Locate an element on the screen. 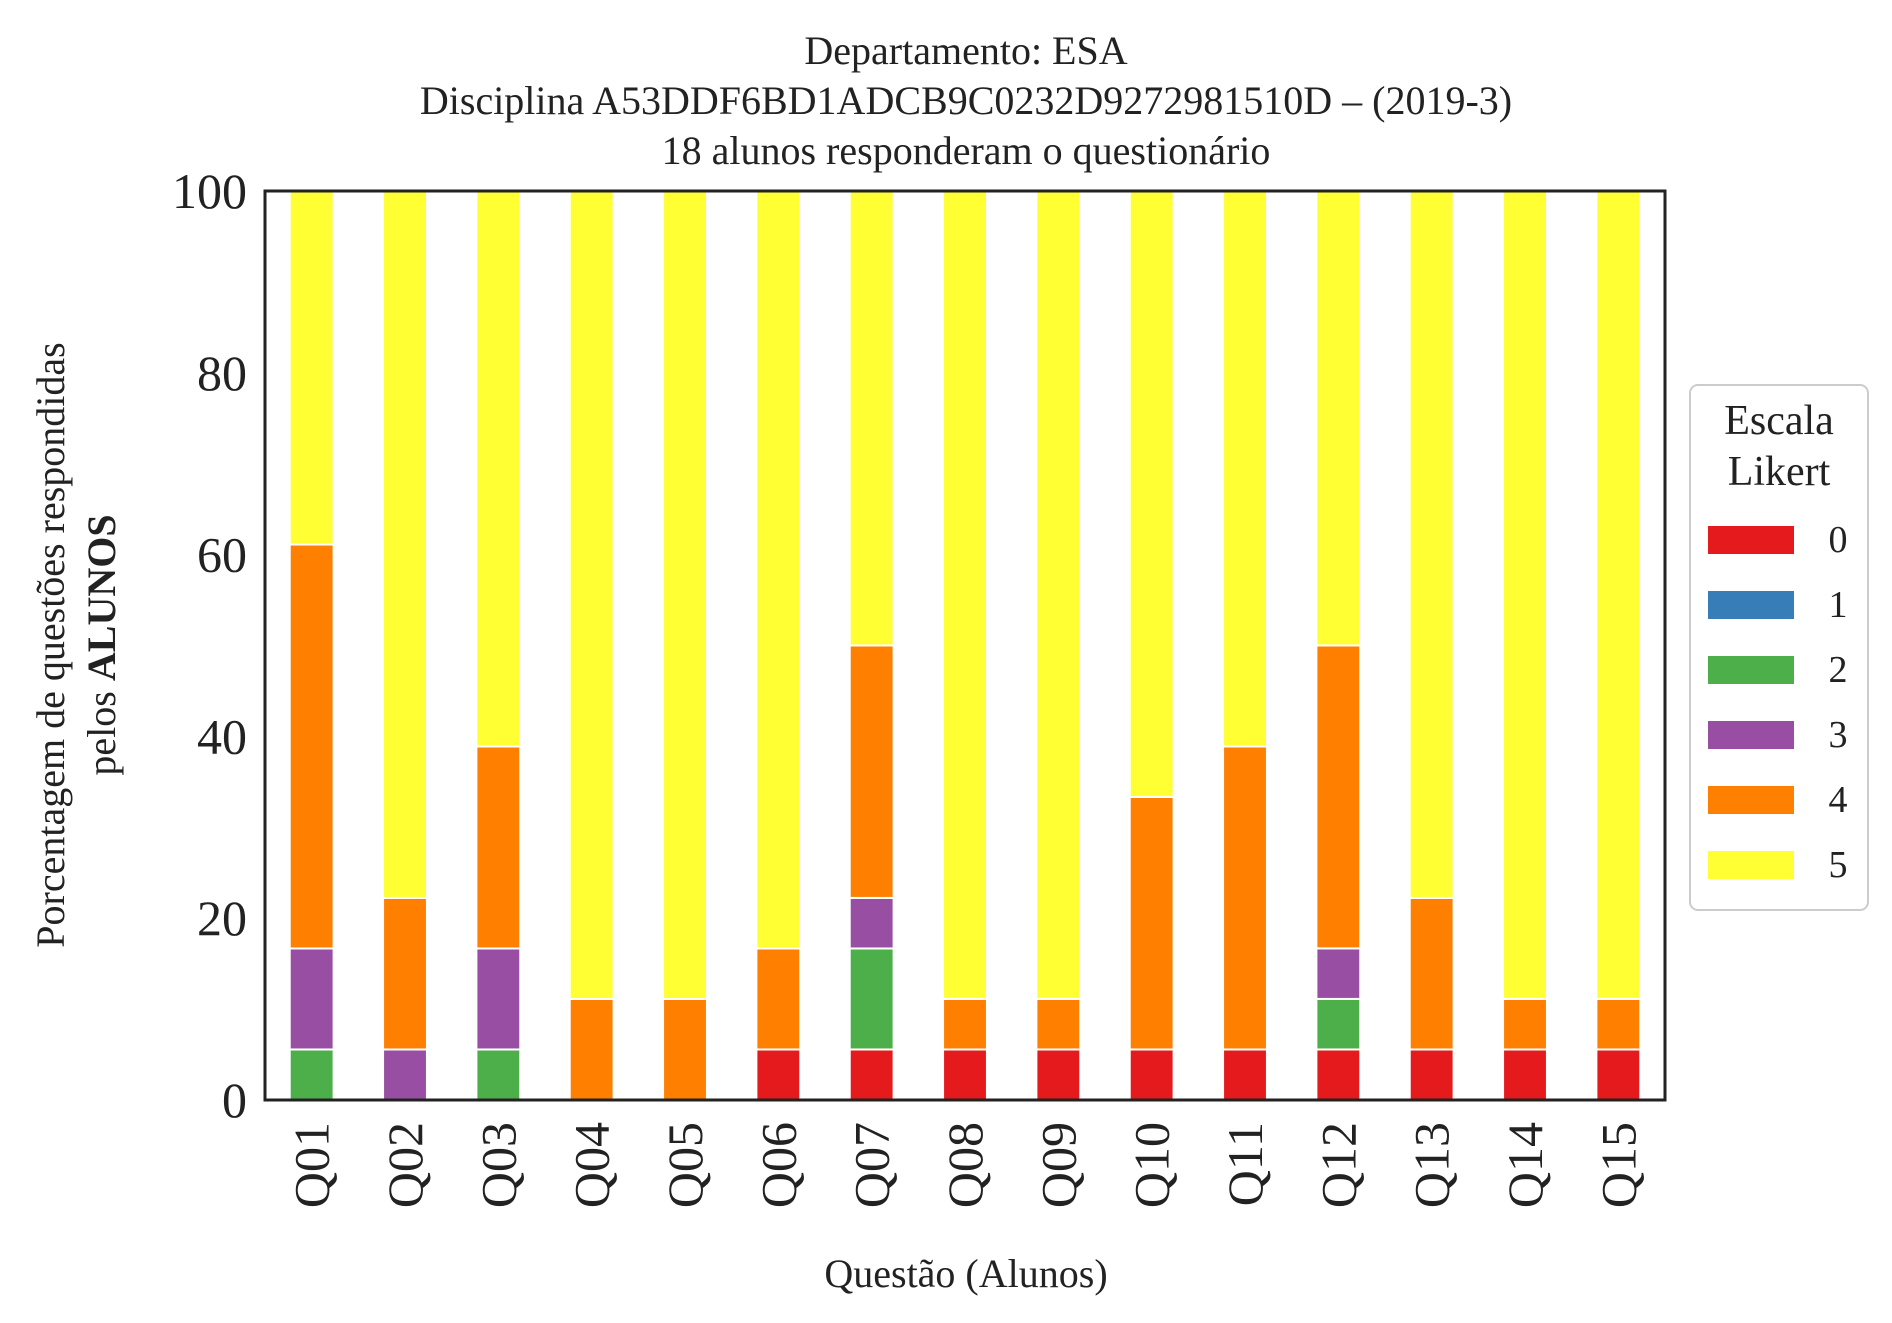 The width and height of the screenshot is (1892, 1323). x-axis-label: Questão (Alunos) is located at coordinates (965, 1273).